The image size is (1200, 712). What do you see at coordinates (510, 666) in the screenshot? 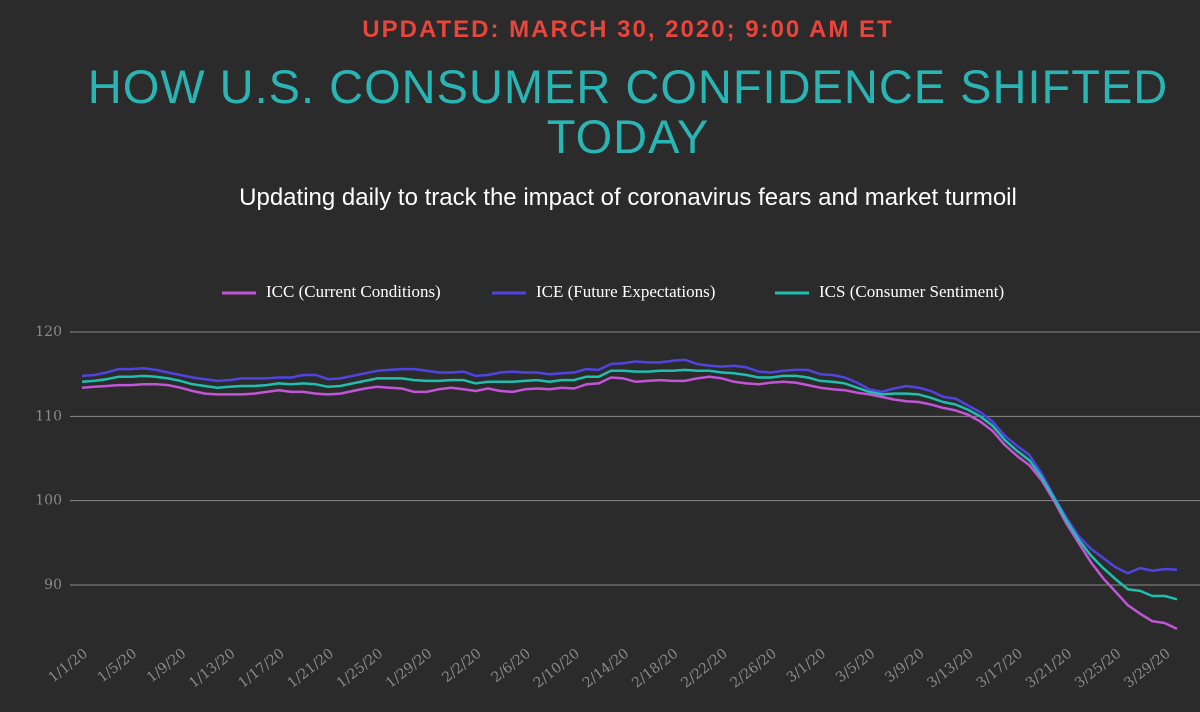
I see `x-tick-label: 2/6/20` at bounding box center [510, 666].